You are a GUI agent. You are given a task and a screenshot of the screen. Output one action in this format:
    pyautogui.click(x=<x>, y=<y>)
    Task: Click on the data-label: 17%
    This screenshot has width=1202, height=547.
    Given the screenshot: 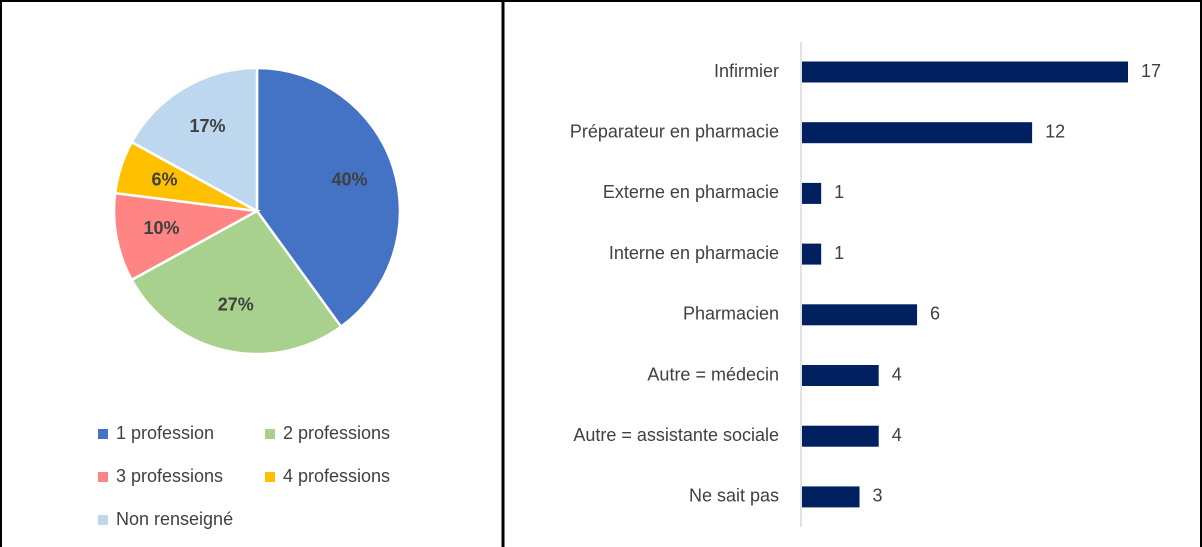 What is the action you would take?
    pyautogui.click(x=207, y=126)
    